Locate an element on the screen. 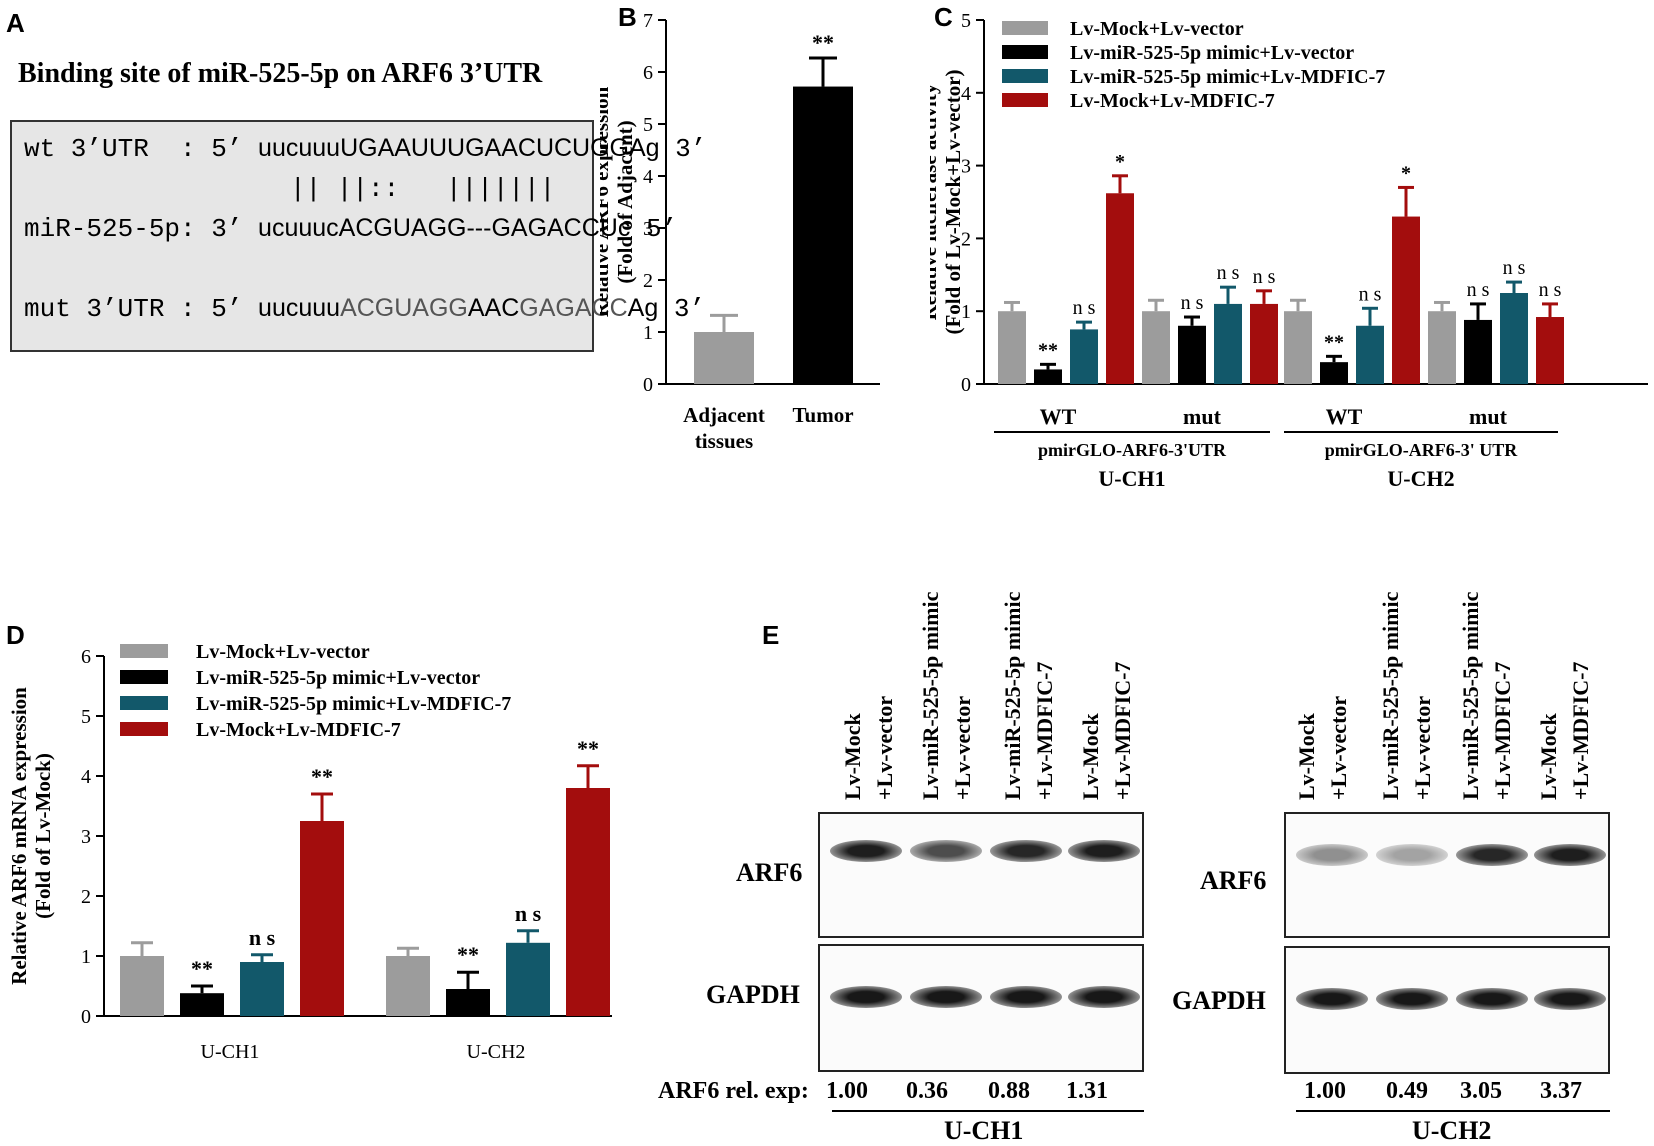  chartD-significance: ** is located at coordinates (588, 748).